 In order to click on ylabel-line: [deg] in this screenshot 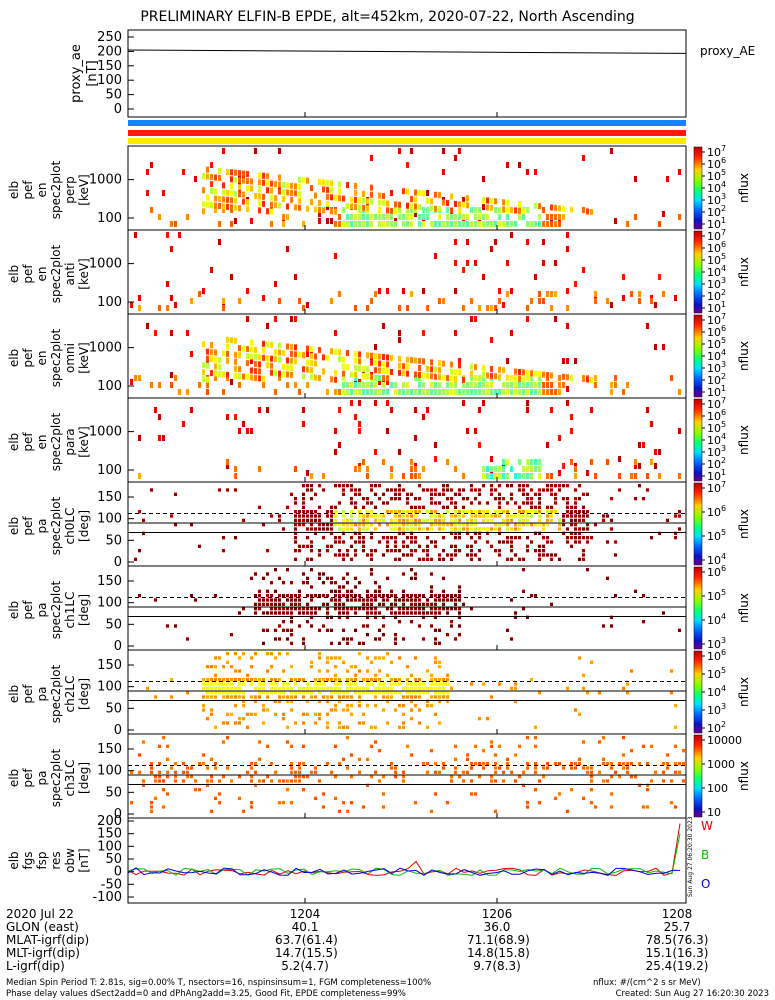, I will do `click(84, 610)`.